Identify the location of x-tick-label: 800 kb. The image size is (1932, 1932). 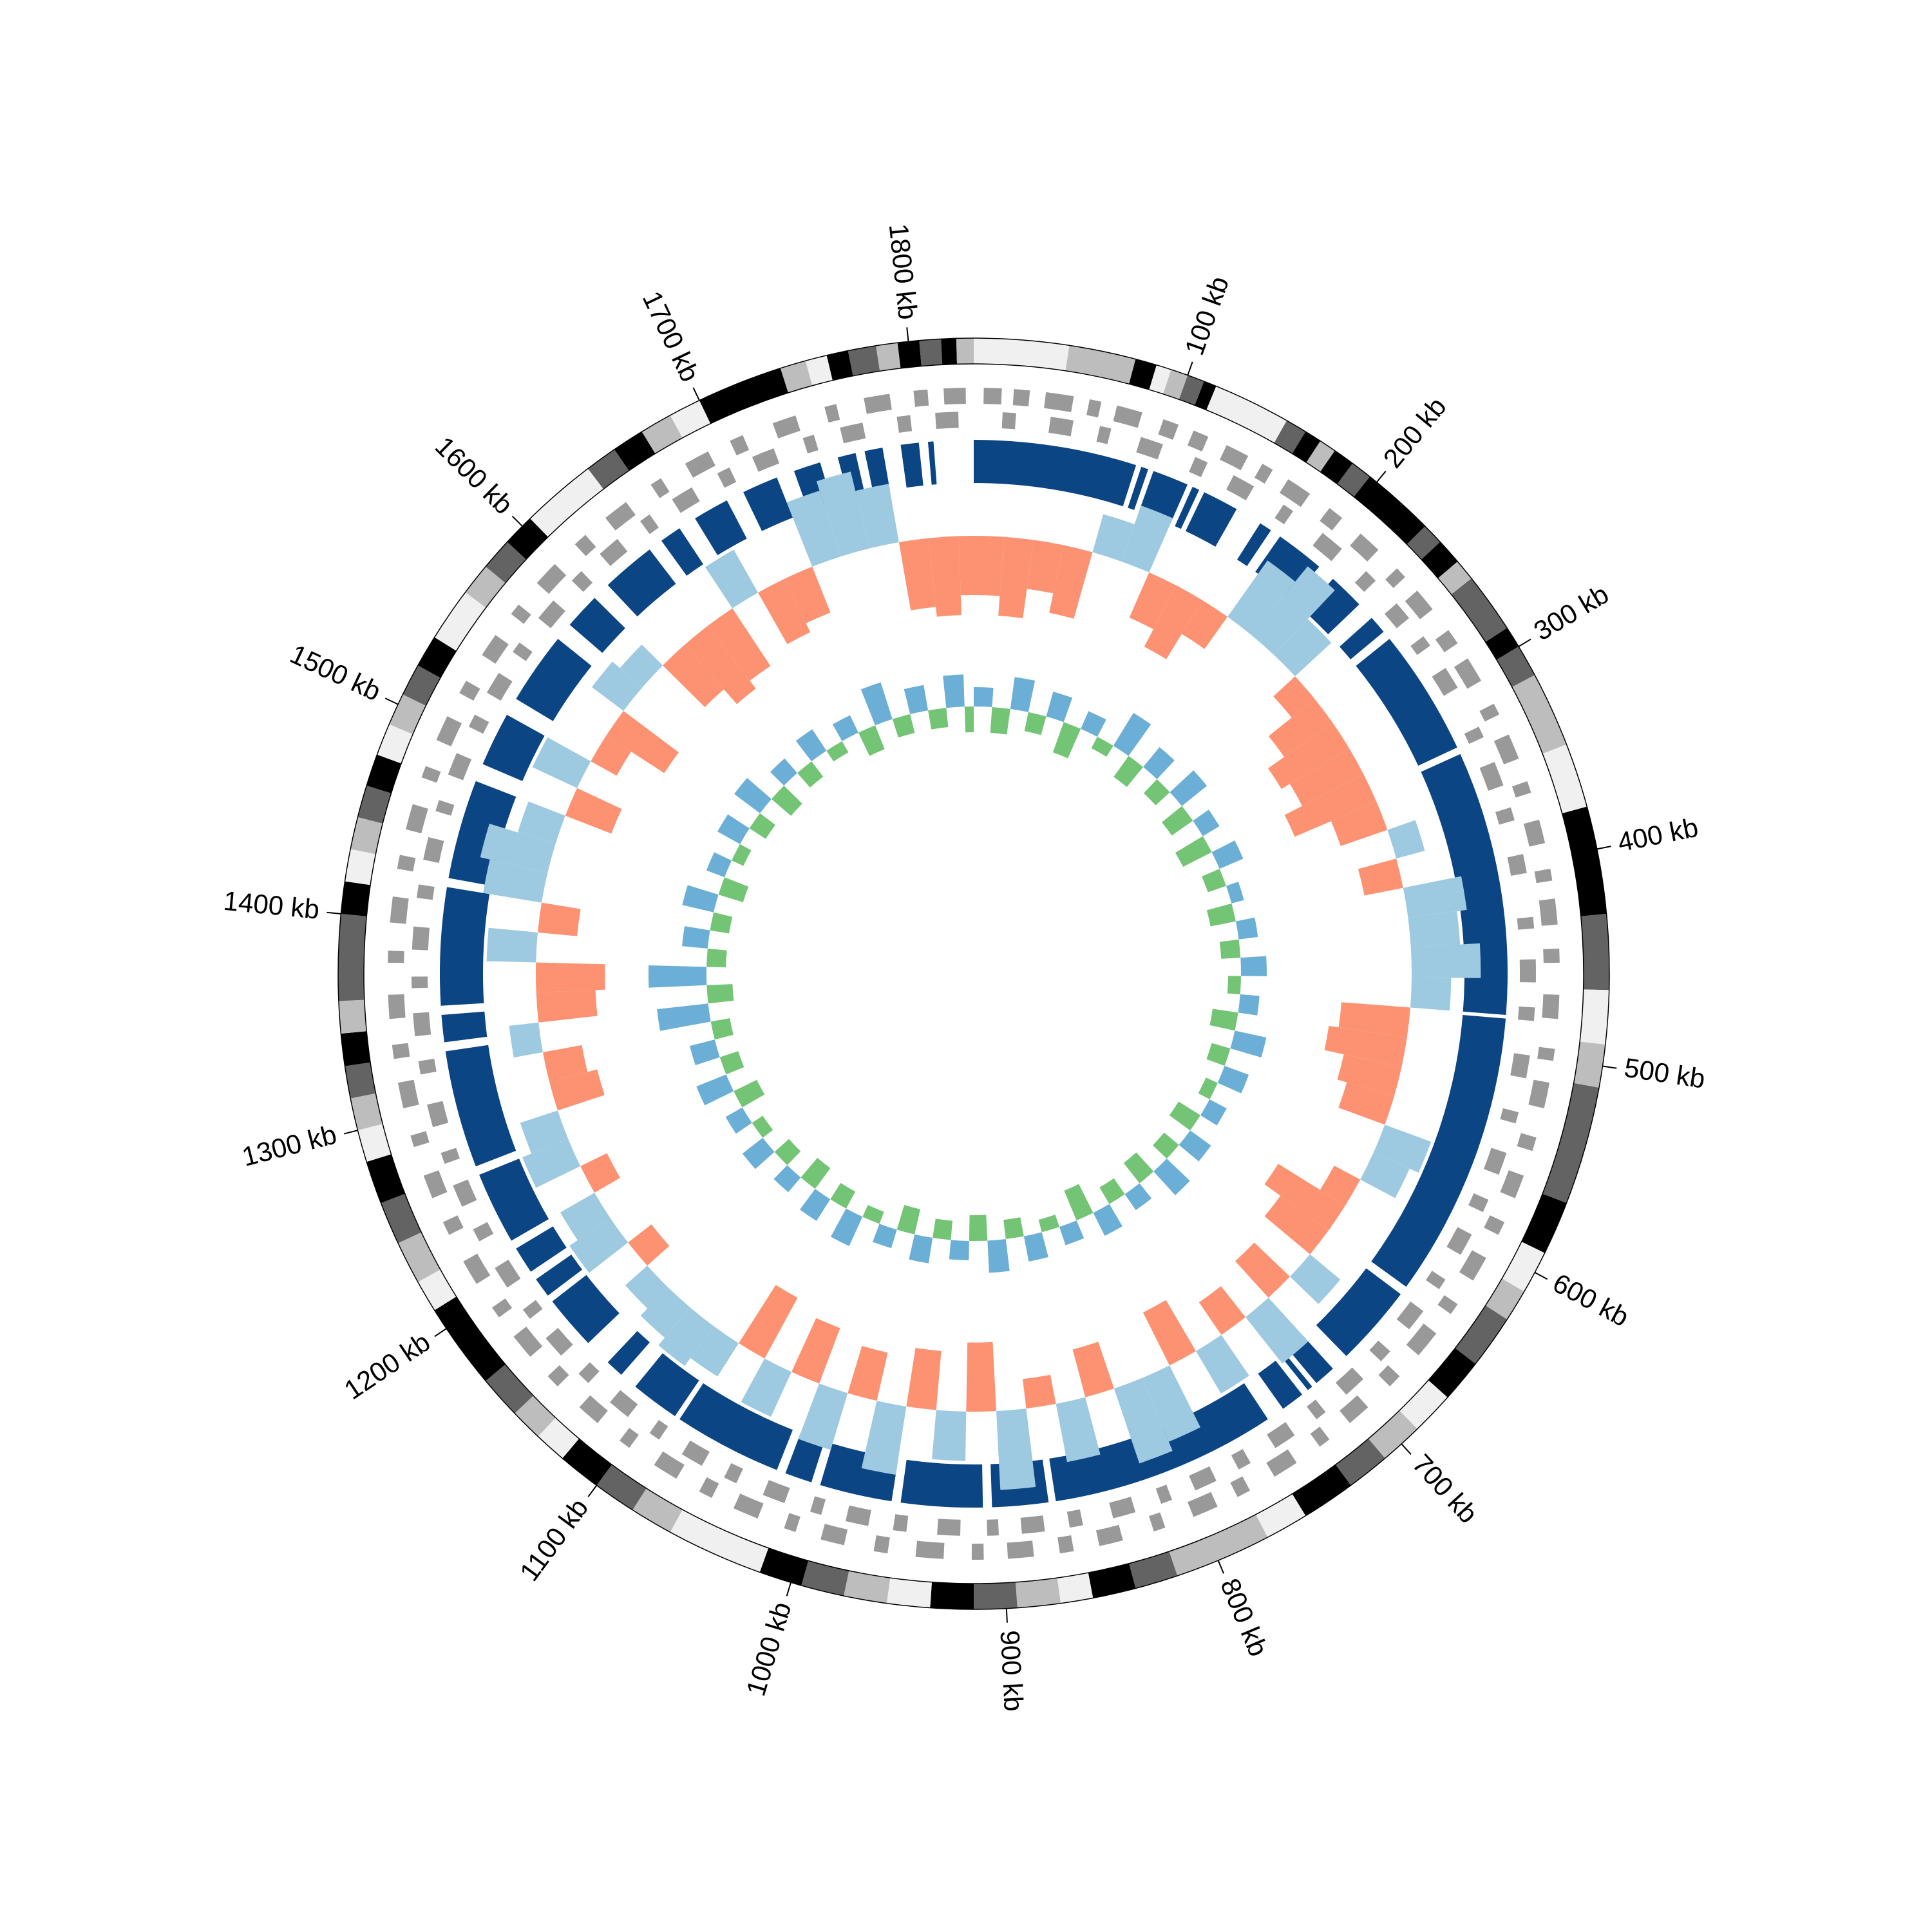
(1244, 1617).